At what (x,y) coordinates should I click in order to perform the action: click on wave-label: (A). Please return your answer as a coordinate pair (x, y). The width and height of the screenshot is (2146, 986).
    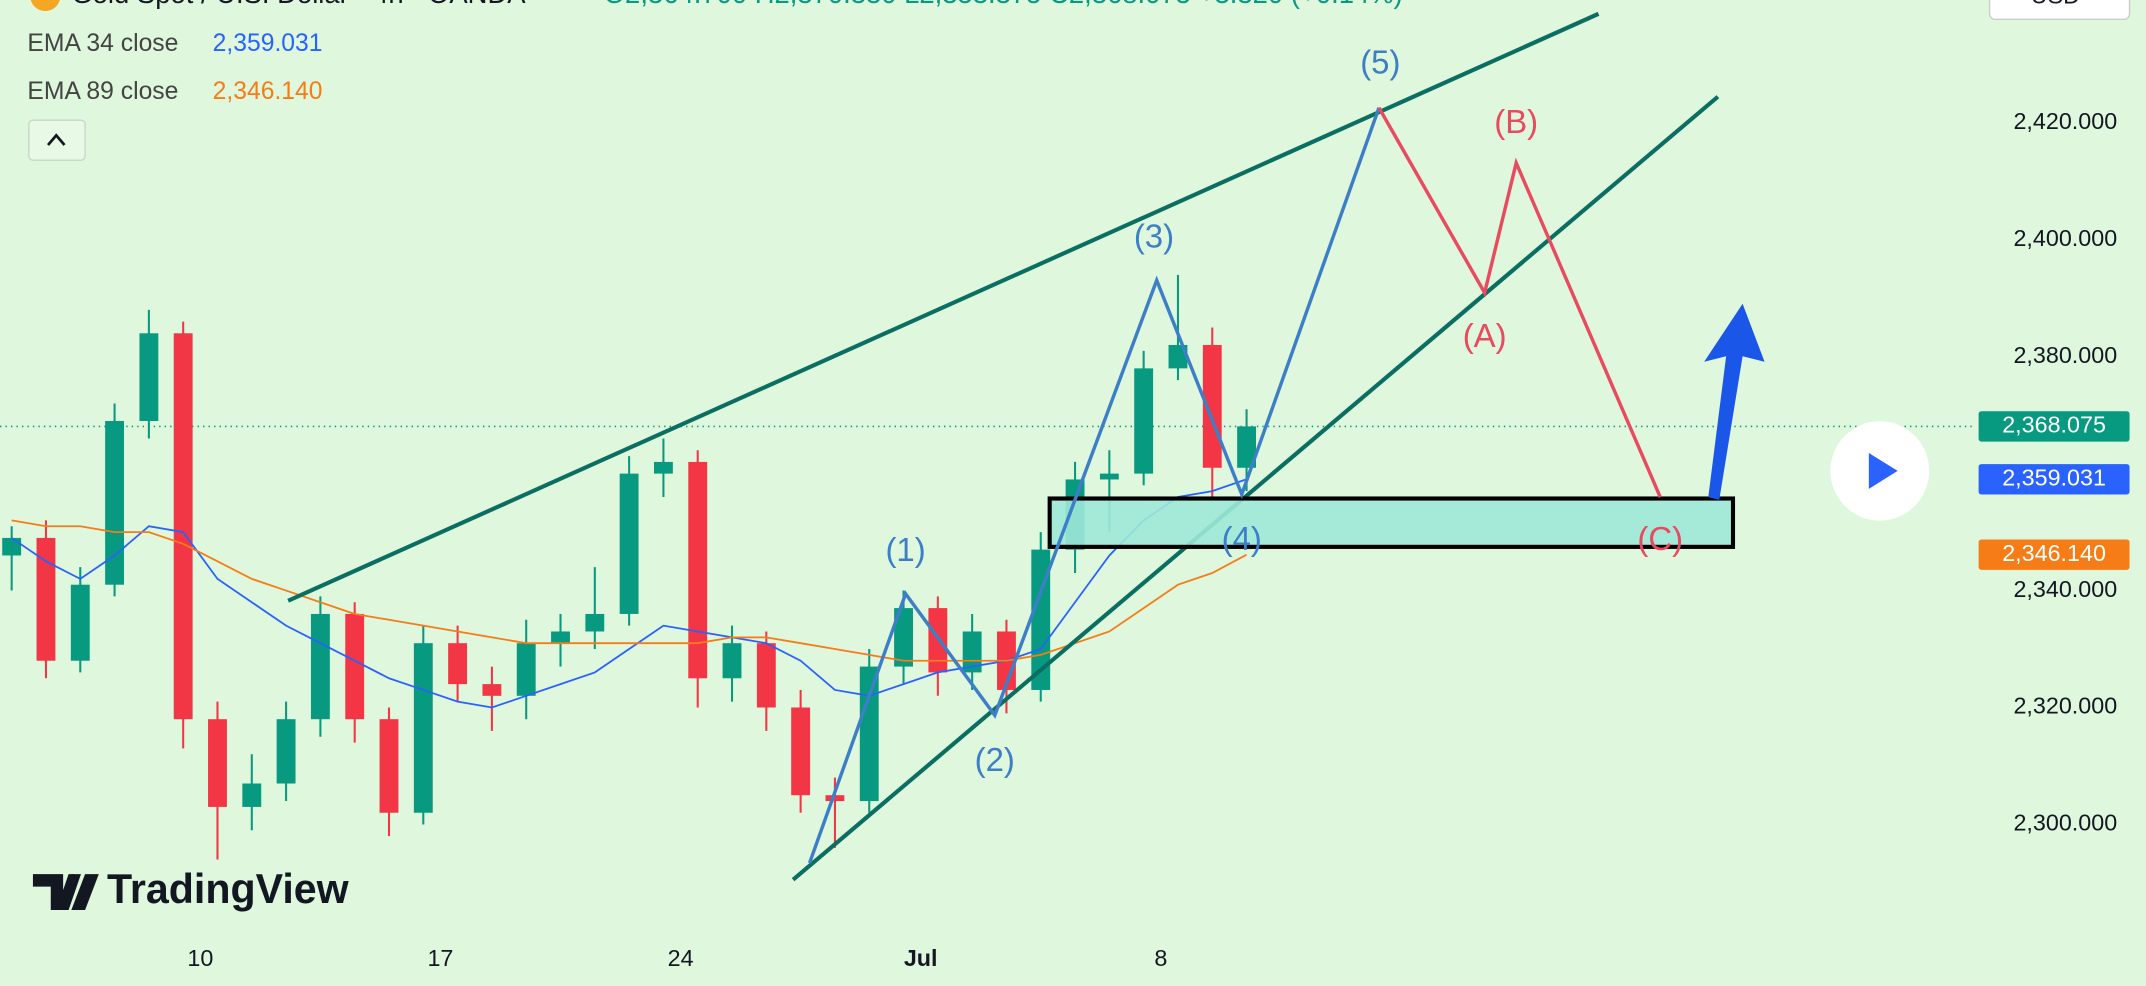
    Looking at the image, I should click on (1485, 335).